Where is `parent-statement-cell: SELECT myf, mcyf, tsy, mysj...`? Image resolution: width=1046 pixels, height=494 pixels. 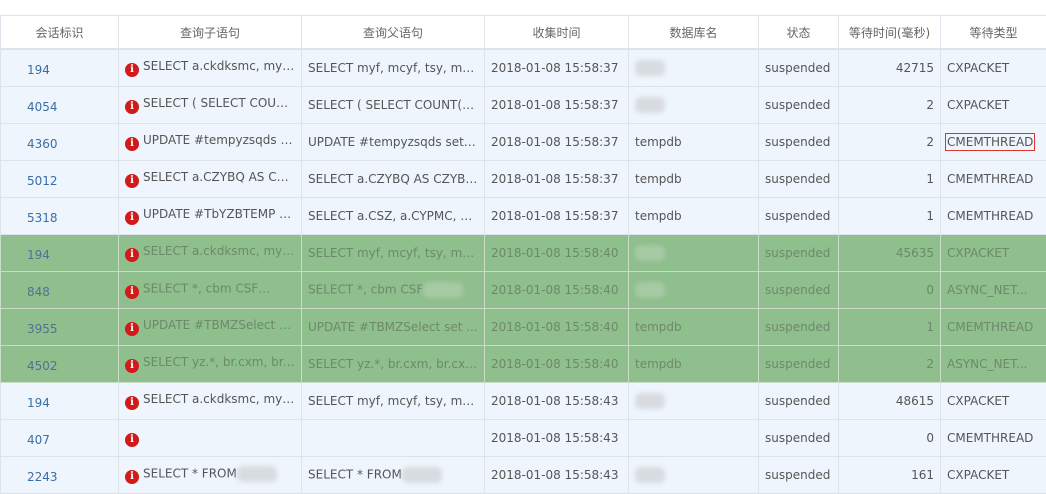
parent-statement-cell: SELECT myf, mcyf, tsy, mysj... is located at coordinates (393, 68).